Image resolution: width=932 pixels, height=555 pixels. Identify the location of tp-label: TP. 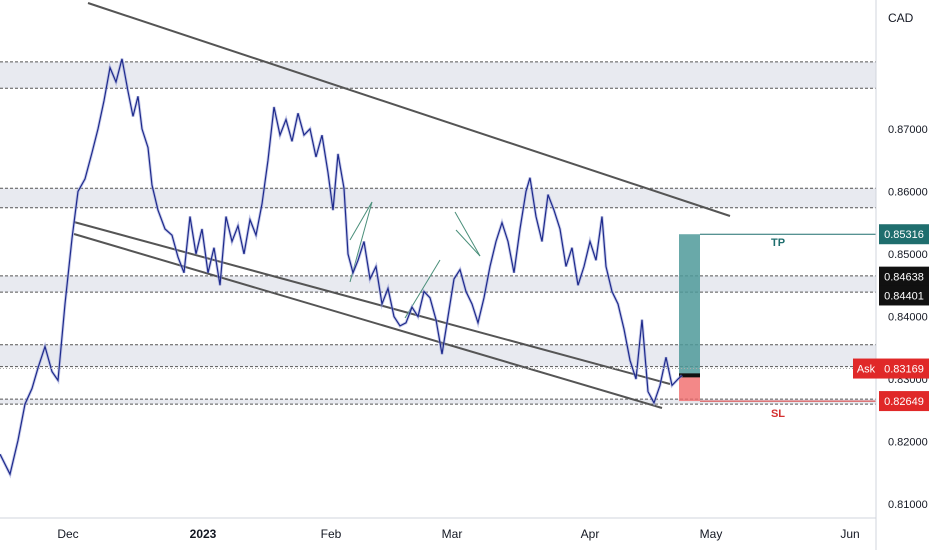
(778, 243).